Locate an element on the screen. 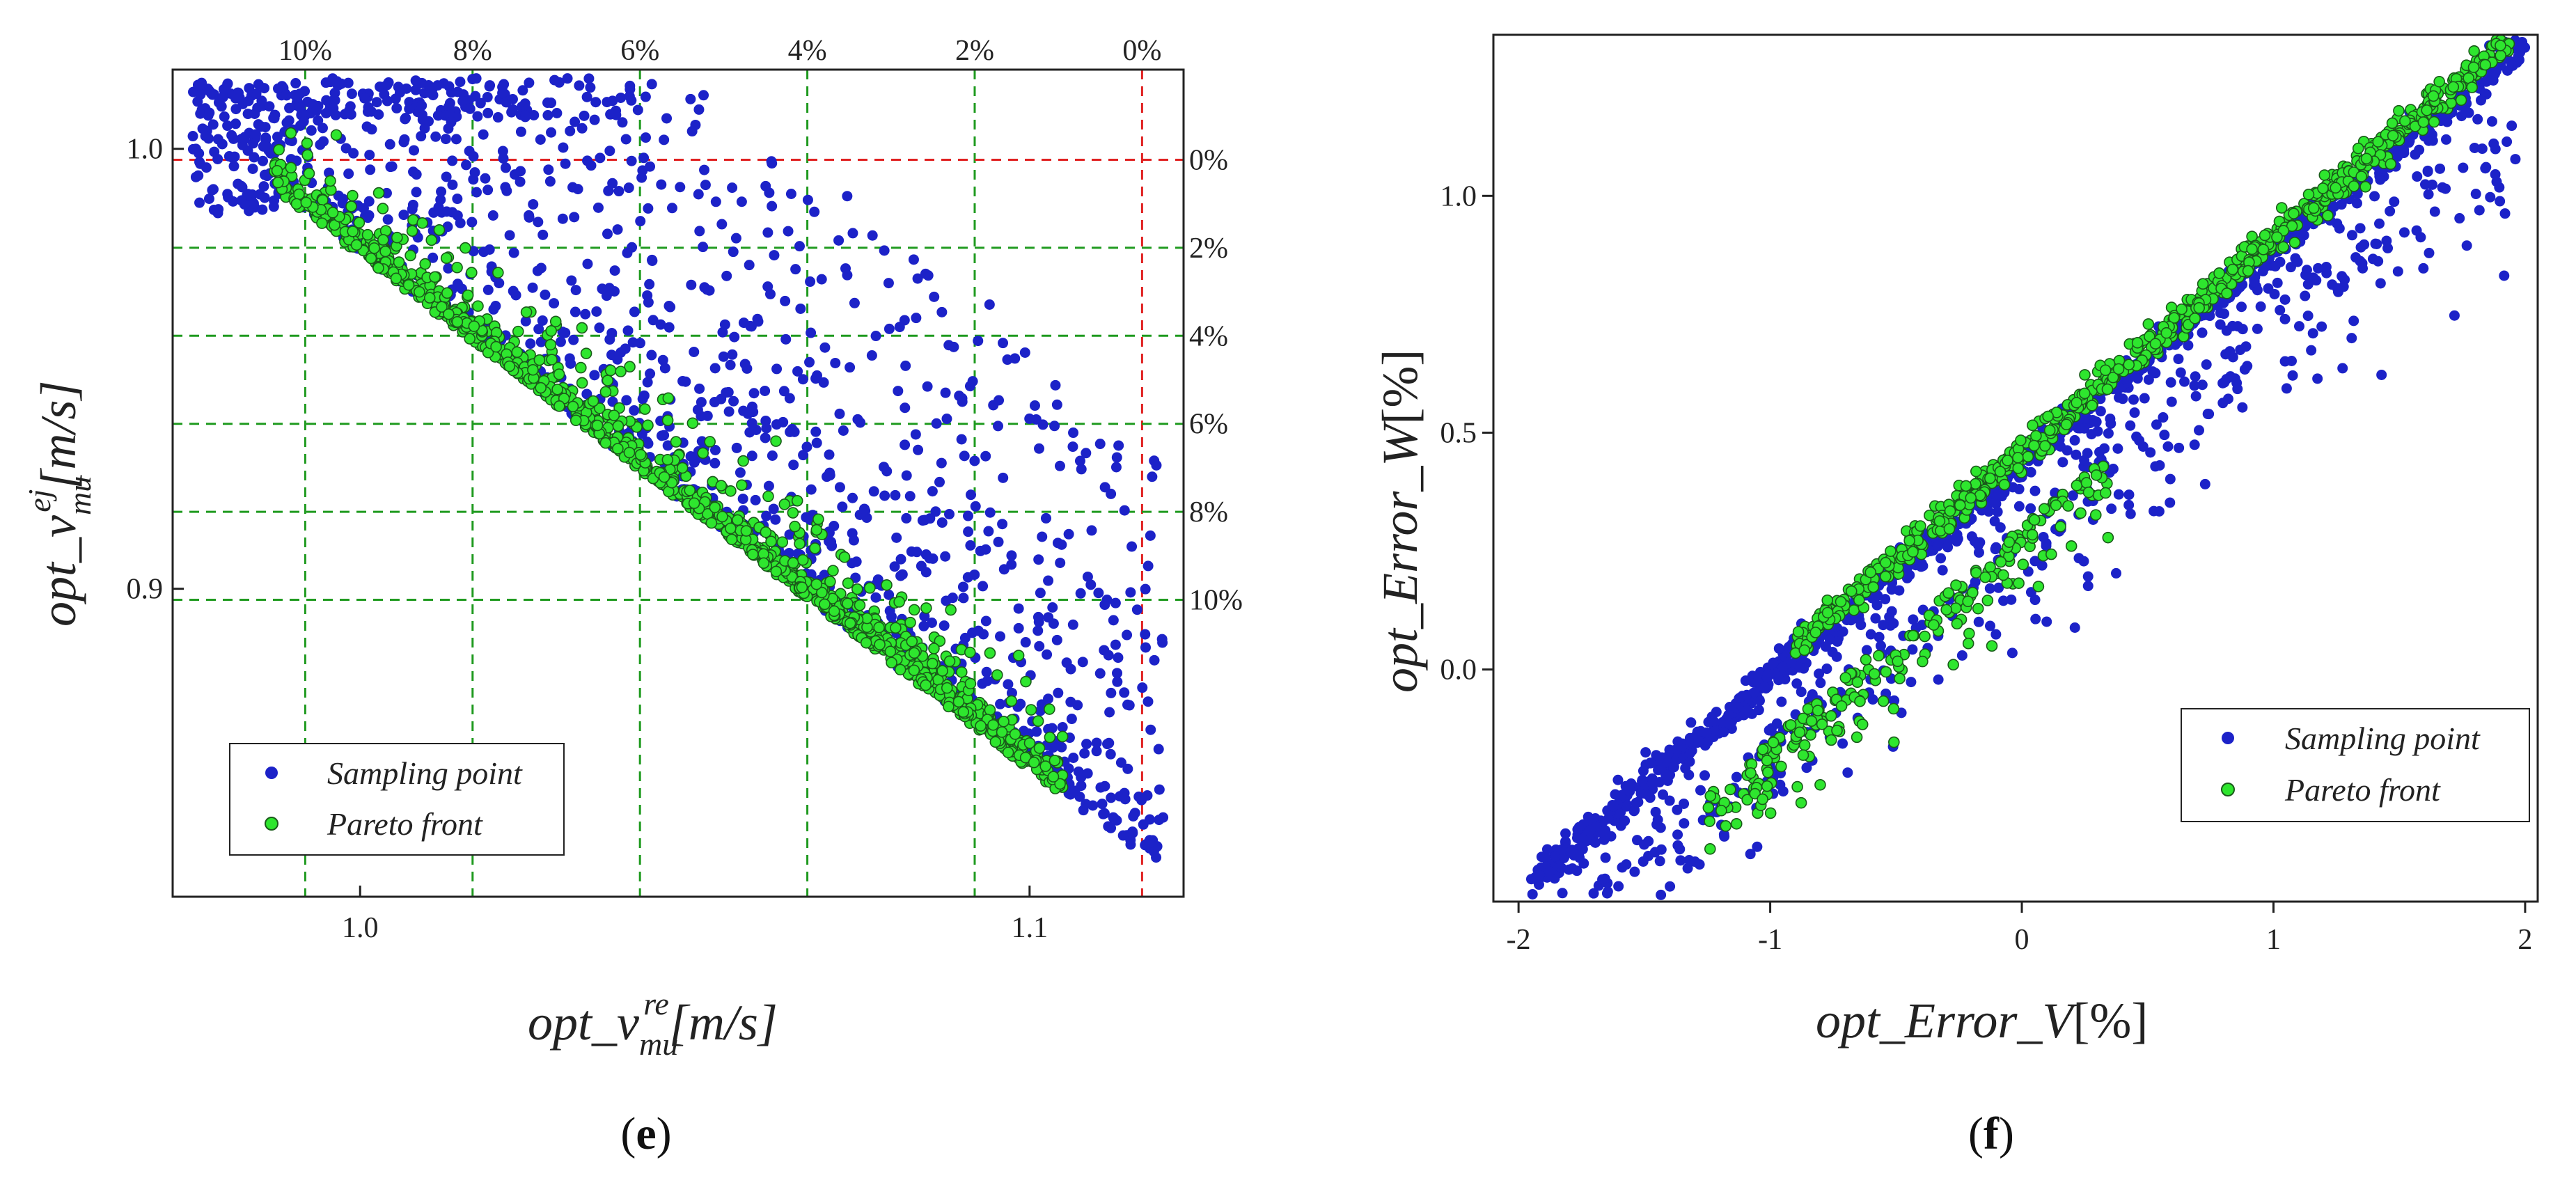 This screenshot has width=2576, height=1178. caption-f-close: ) is located at coordinates (2006, 1133).